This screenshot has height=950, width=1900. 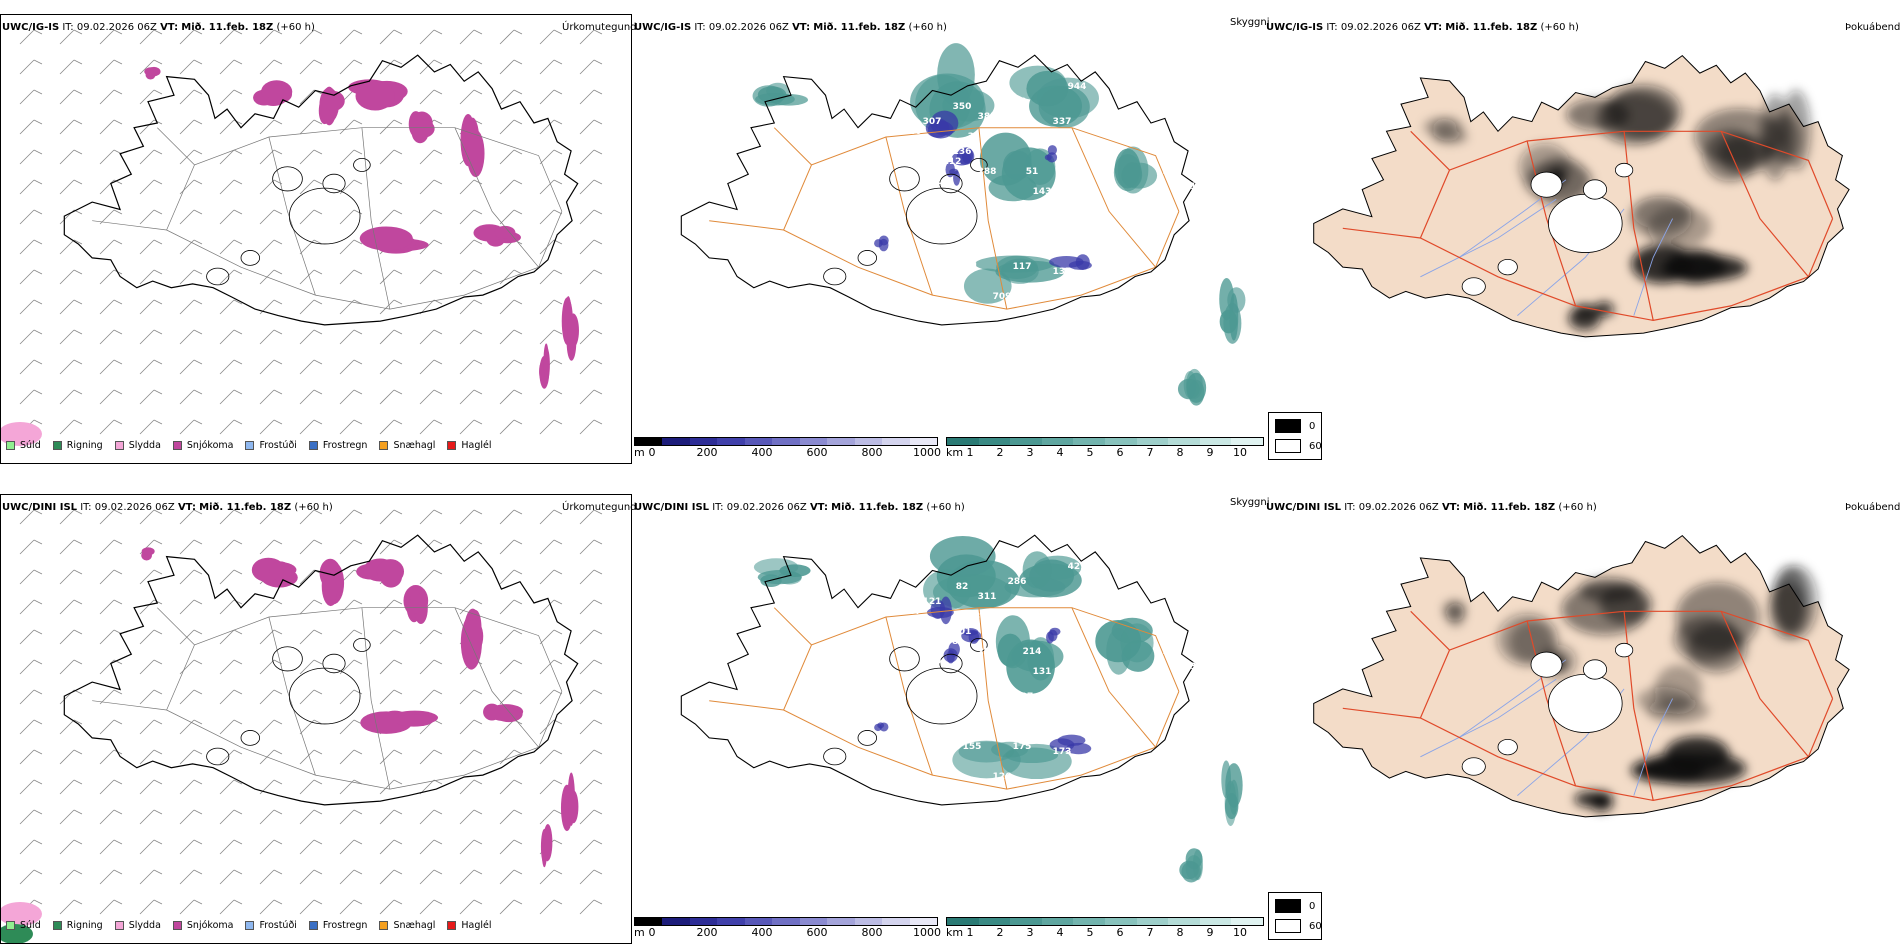 What do you see at coordinates (1062, 122) in the screenshot?
I see `visibility-value: 337` at bounding box center [1062, 122].